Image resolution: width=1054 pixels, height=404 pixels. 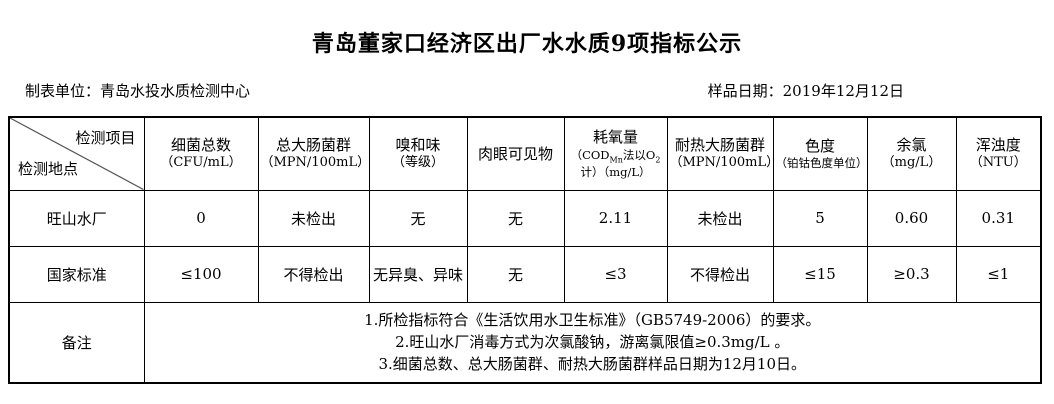 I want to click on value-cell: 5, so click(x=820, y=218).